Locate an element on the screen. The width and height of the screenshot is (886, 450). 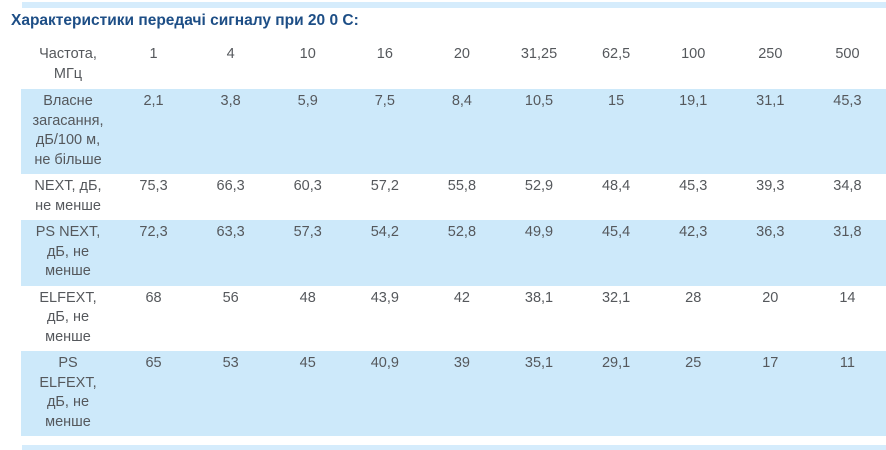
frequency-header-cell: 100 is located at coordinates (693, 54).